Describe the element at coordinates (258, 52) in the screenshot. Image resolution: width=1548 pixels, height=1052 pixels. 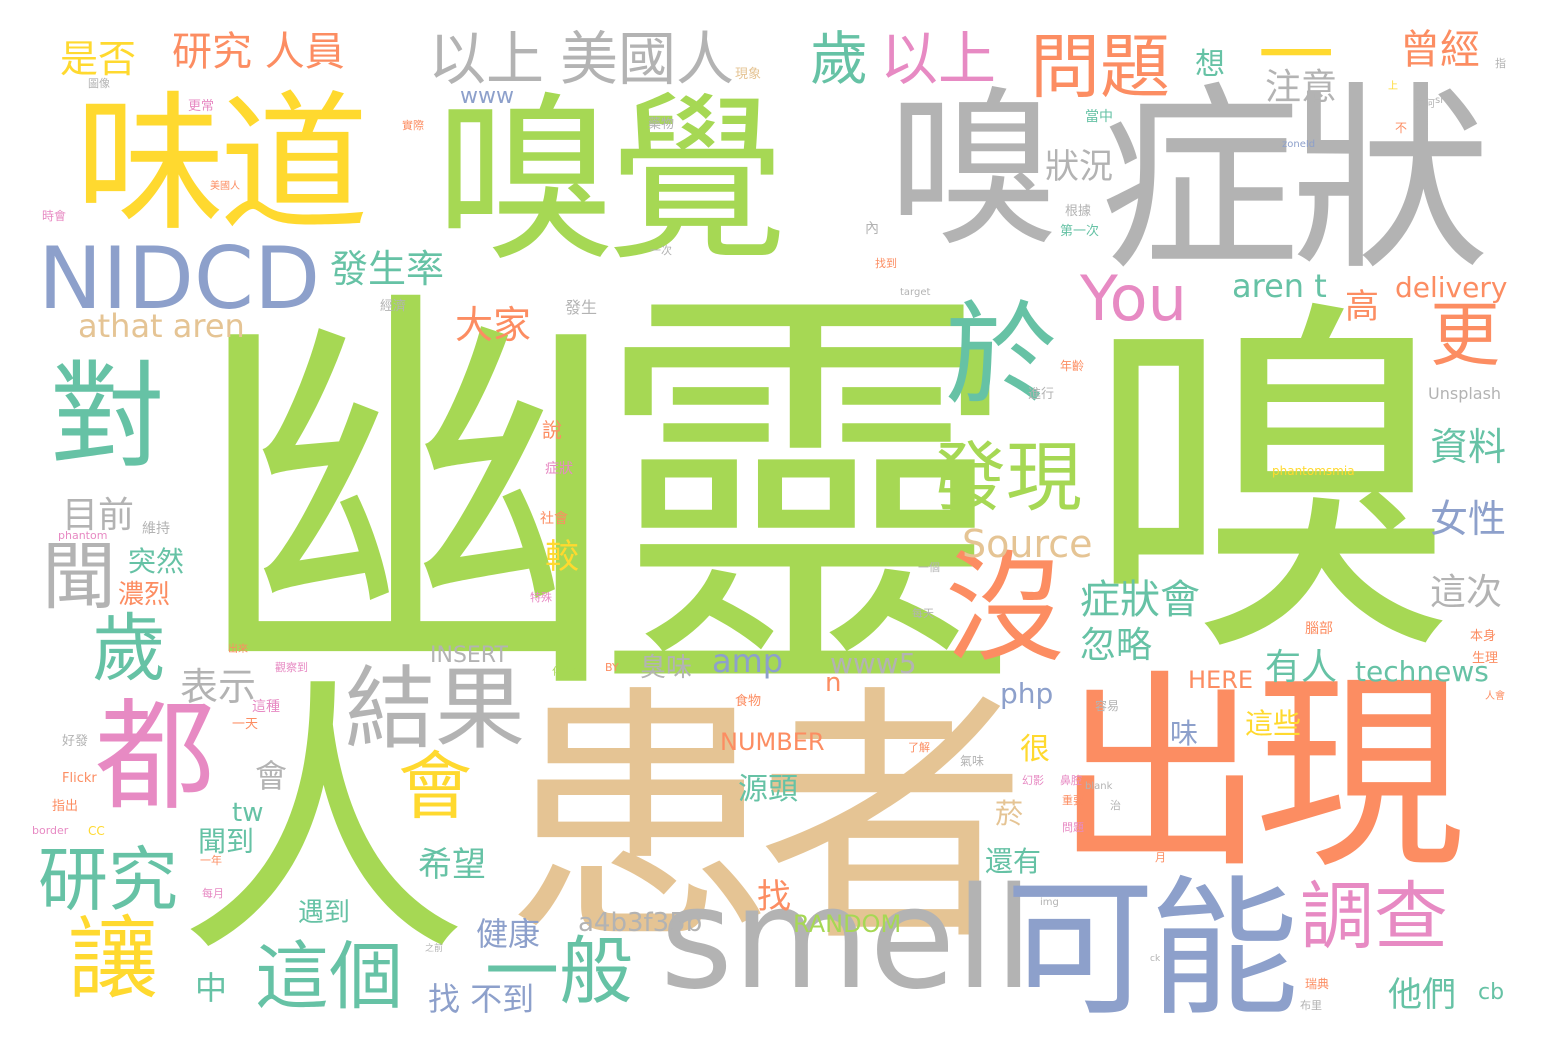
I see `word-yanjiu-renyuan: 研究 人員` at that location.